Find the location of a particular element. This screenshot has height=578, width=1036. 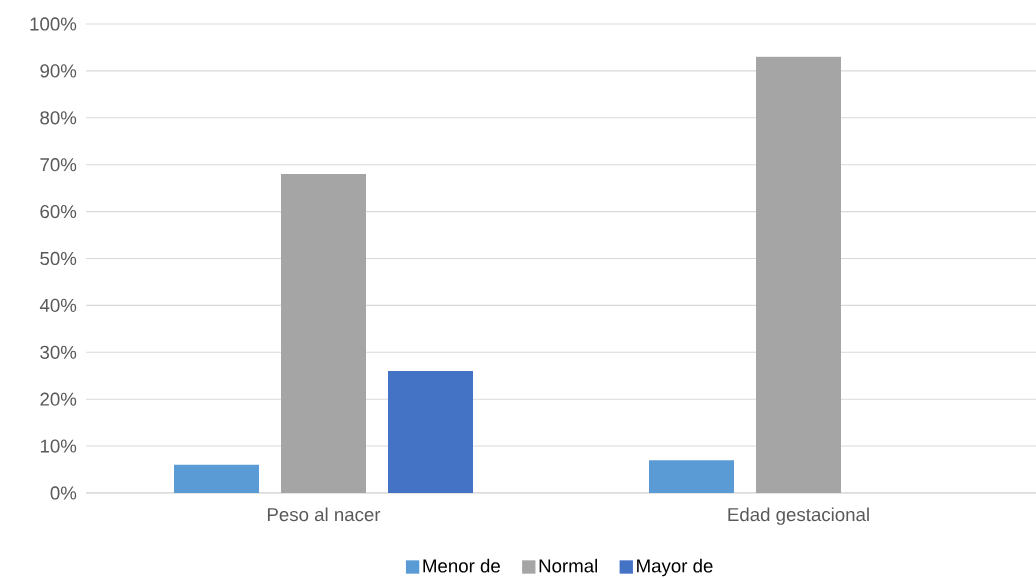

y-tick-label: 20% is located at coordinates (58, 399).